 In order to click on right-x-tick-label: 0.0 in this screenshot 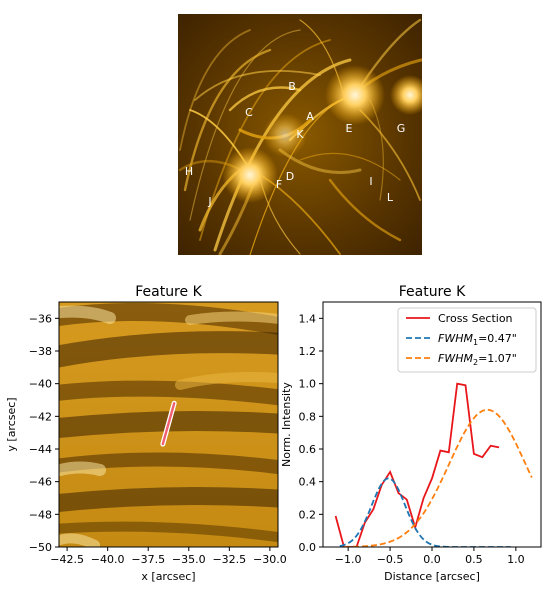, I will do `click(432, 559)`.